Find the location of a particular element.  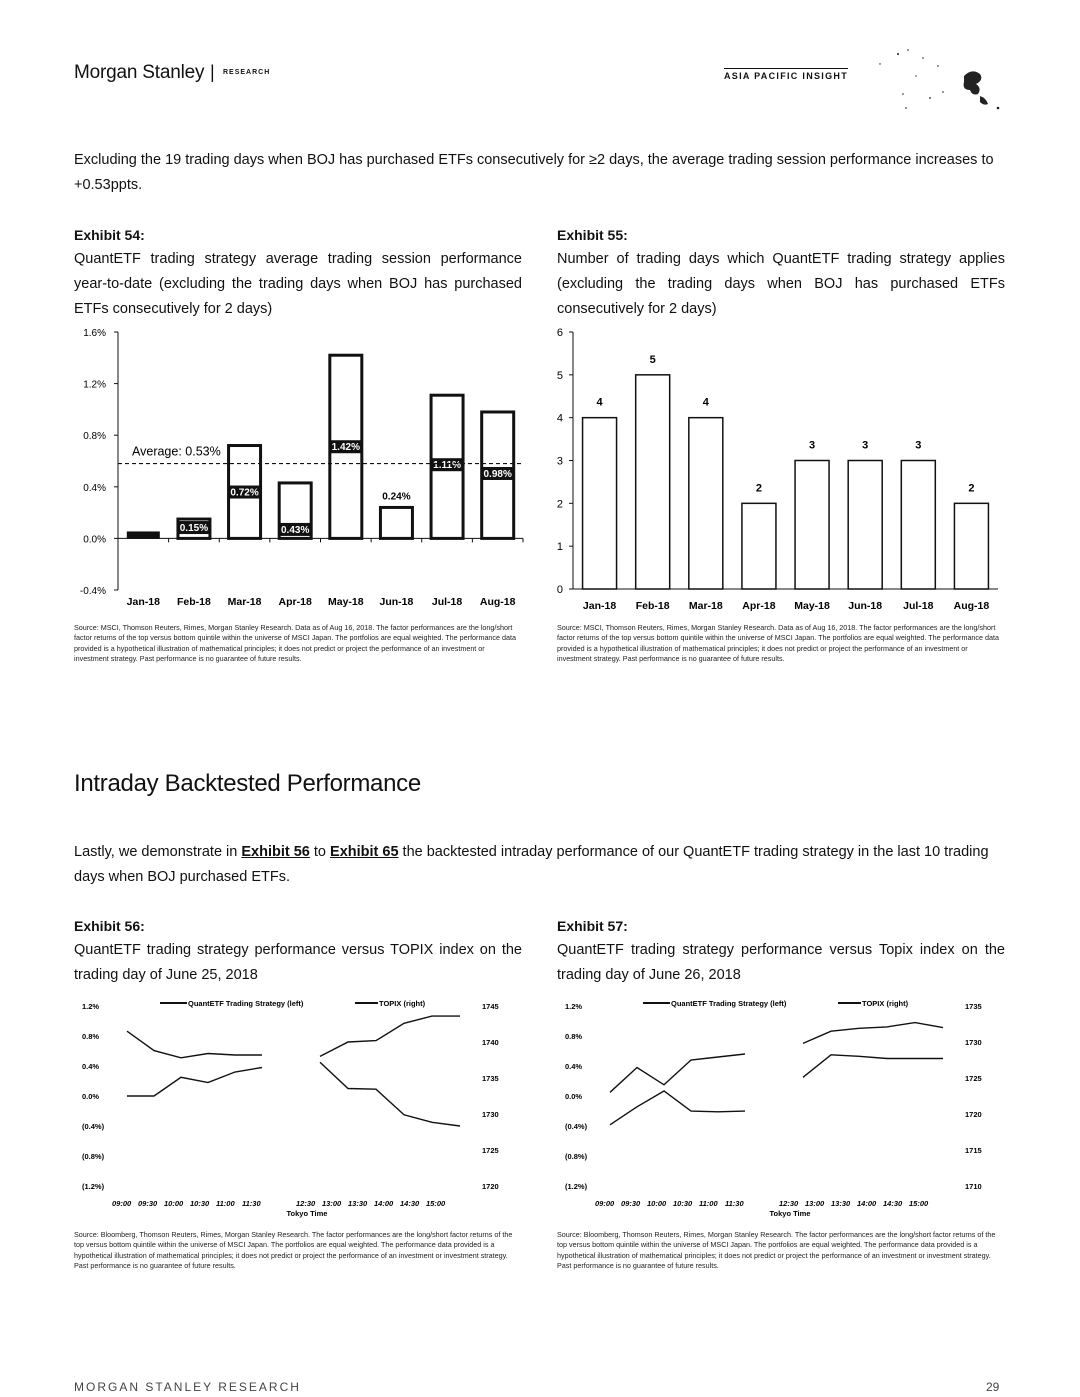

y-left-tick-label: 1.2% is located at coordinates (573, 1006).